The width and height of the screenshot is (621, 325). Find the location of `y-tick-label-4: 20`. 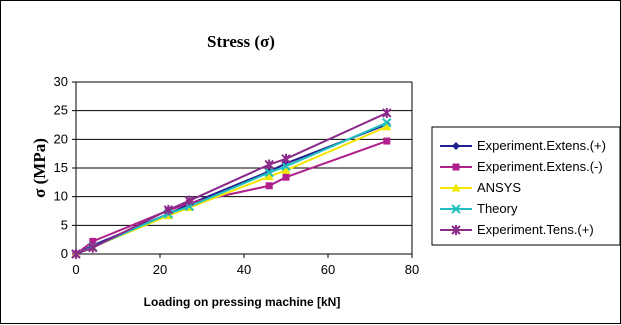

y-tick-label-4: 20 is located at coordinates (61, 138).